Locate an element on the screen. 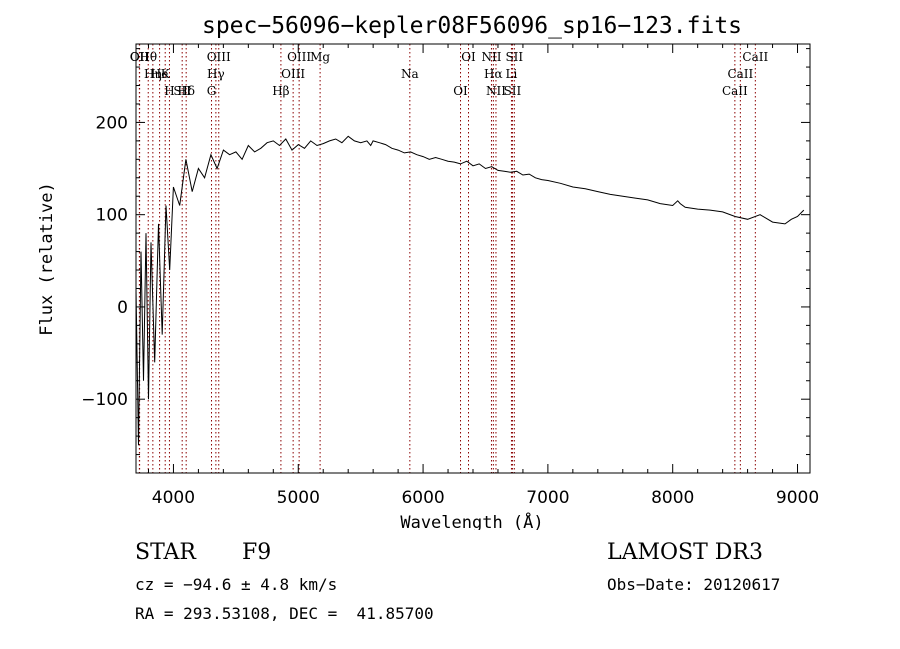 This screenshot has height=649, width=900. x-tick-label: 4000 is located at coordinates (173, 498).